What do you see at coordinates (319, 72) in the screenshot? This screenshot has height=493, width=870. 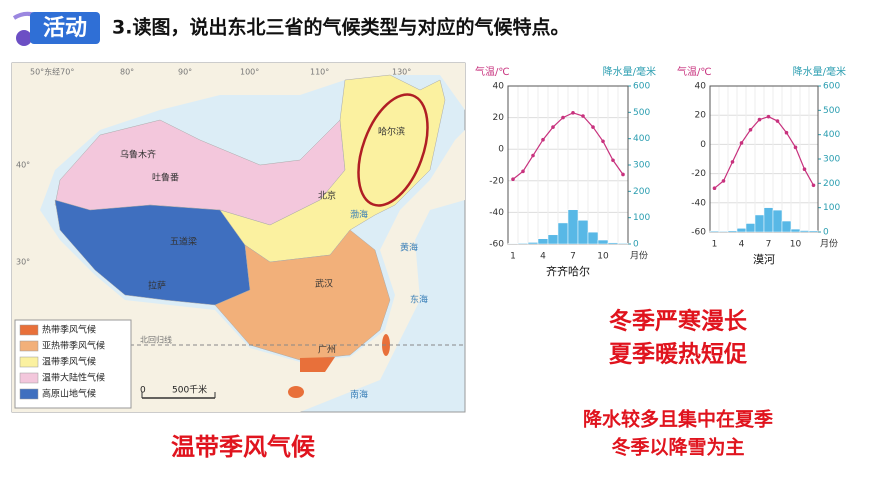 I see `coord: 110°` at bounding box center [319, 72].